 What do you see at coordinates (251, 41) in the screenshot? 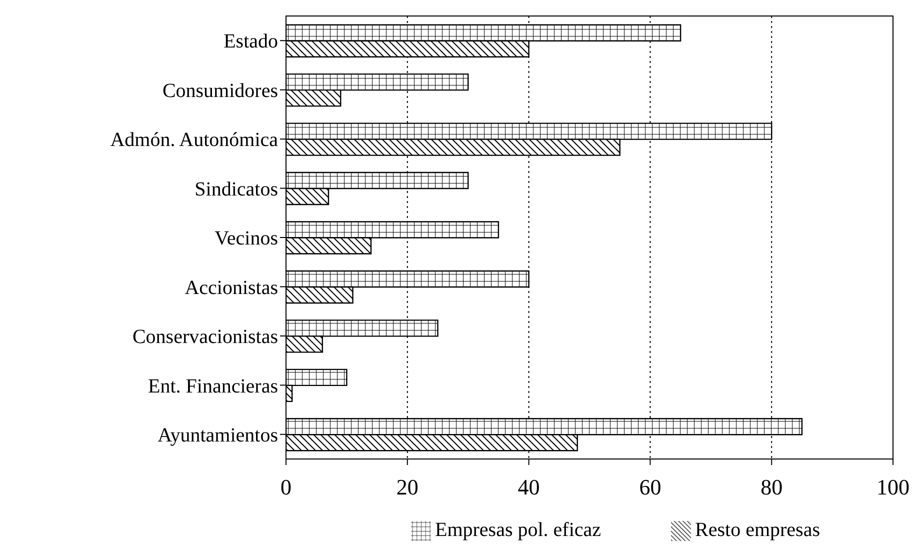
I see `y-tick-label: Estado` at bounding box center [251, 41].